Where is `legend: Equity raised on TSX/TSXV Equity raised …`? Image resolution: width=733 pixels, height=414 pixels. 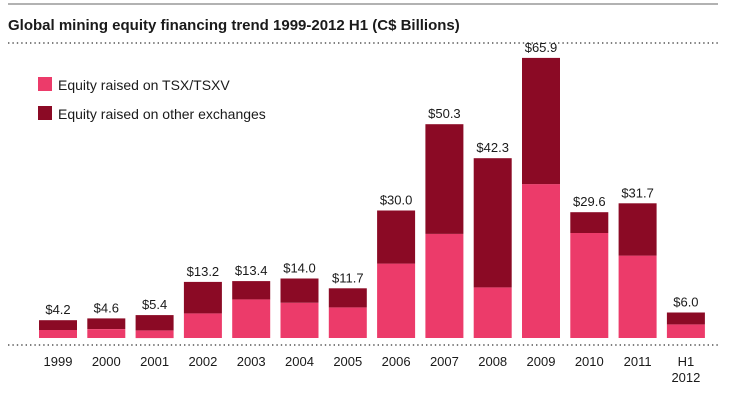 legend: Equity raised on TSX/TSXV Equity raised … is located at coordinates (152, 99).